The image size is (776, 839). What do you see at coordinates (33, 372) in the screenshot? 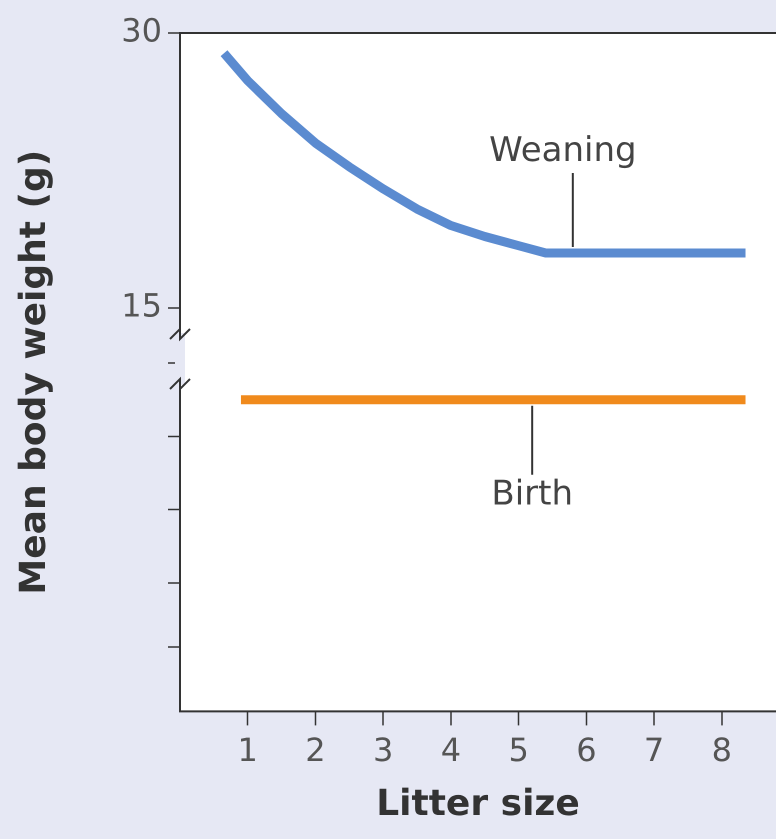
I see `y-axis-title: Mean body weight (g)` at bounding box center [33, 372].